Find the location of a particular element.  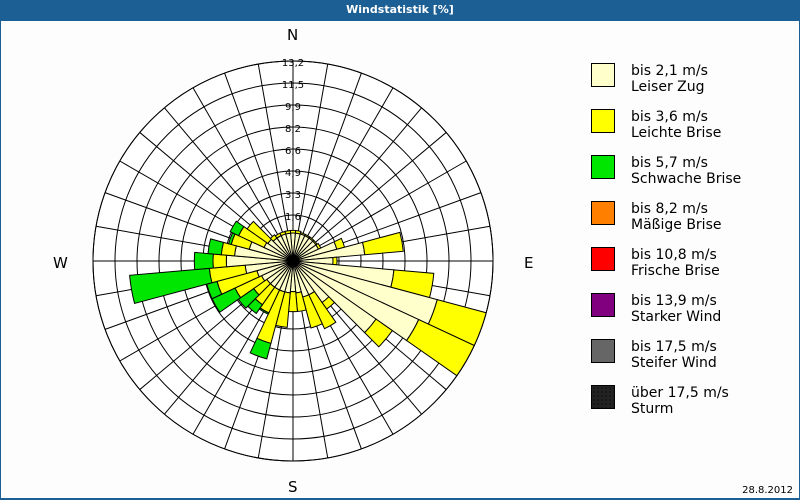

ring-label: 3,3 is located at coordinates (293, 195).